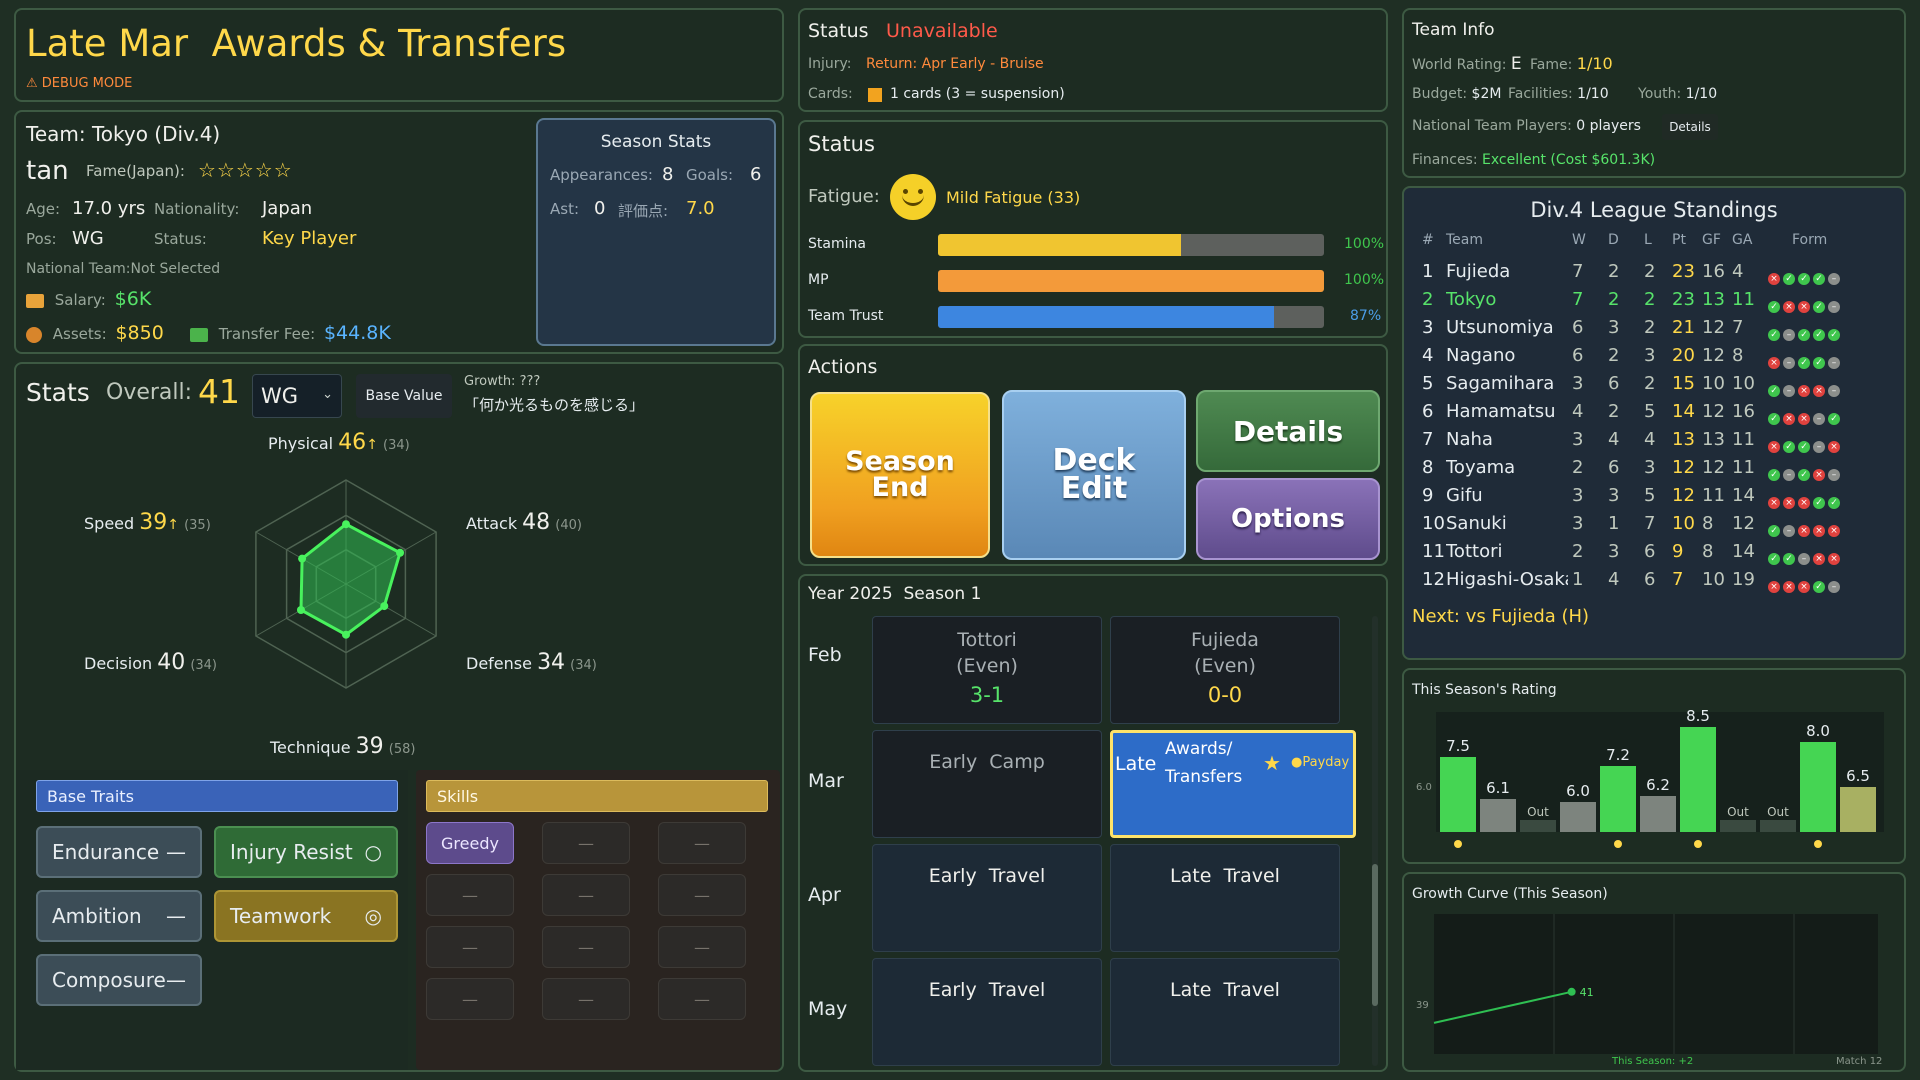 This screenshot has width=1920, height=1080. What do you see at coordinates (1805, 555) in the screenshot?
I see `form-indicator: ✓ ✓ – × ×` at bounding box center [1805, 555].